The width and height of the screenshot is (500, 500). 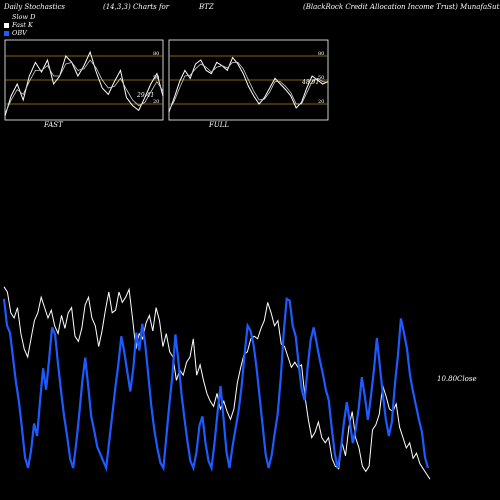 I want to click on fast-slow-d-line, so click(x=84, y=86).